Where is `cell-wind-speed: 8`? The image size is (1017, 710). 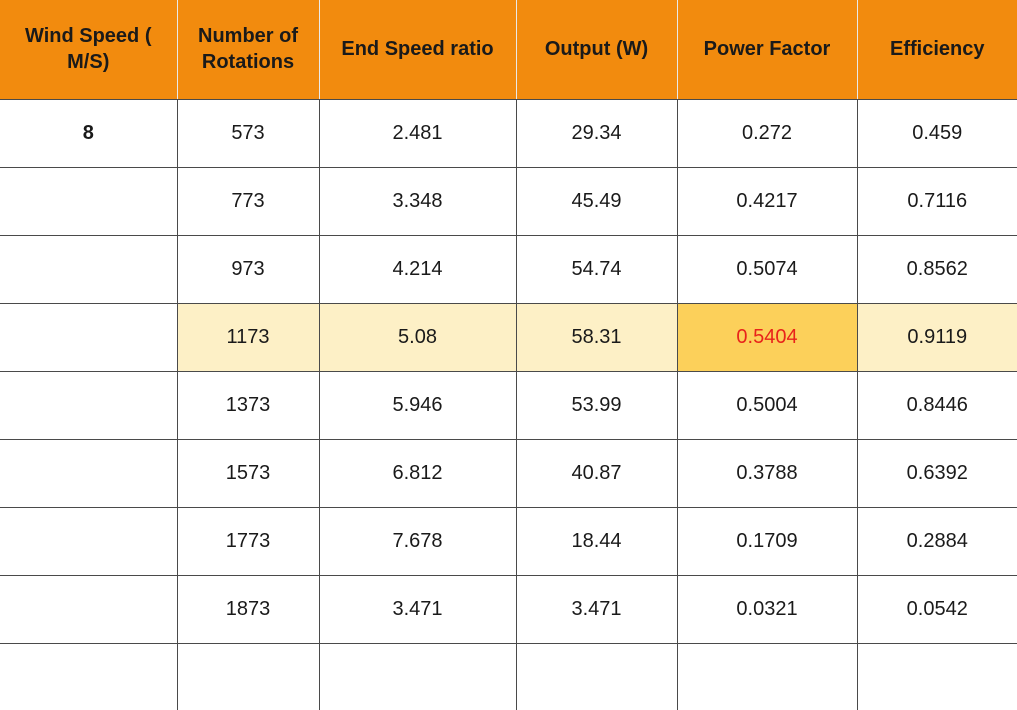 cell-wind-speed: 8 is located at coordinates (88, 133).